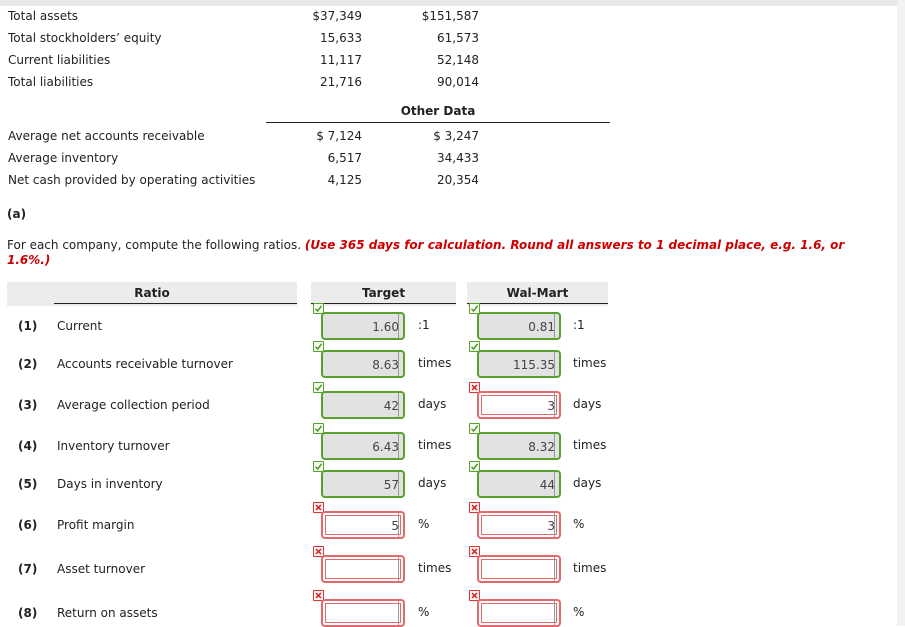  What do you see at coordinates (458, 158) in the screenshot?
I see `walmart-value: 34,433` at bounding box center [458, 158].